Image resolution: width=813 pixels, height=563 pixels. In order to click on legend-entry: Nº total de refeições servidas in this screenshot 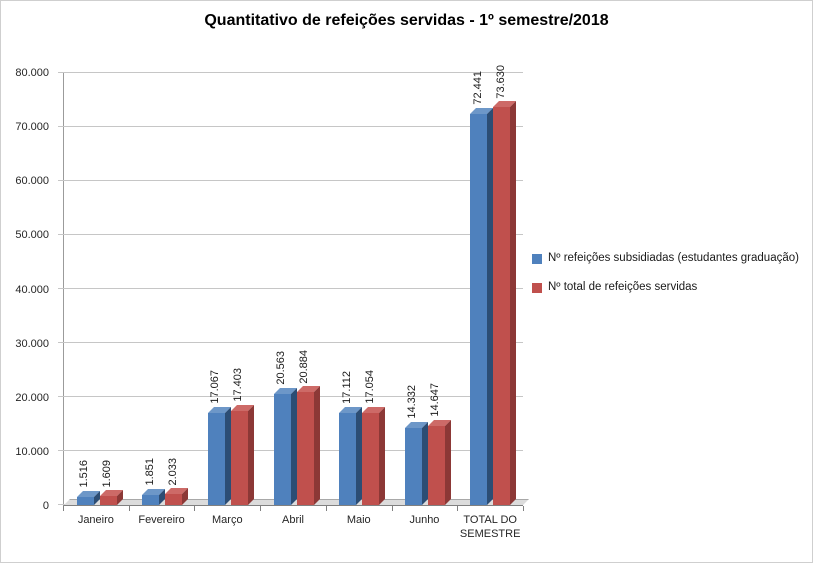, I will do `click(671, 288)`.